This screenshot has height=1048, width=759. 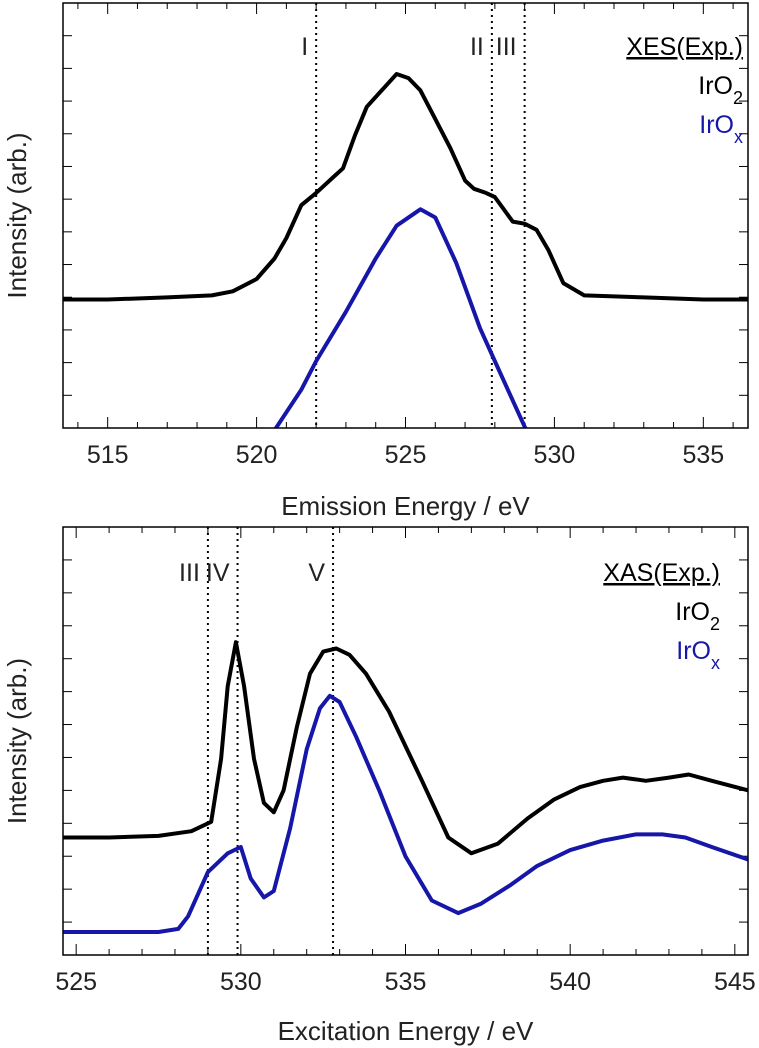 What do you see at coordinates (684, 47) in the screenshot?
I see `legend-title: XES(Exp.)` at bounding box center [684, 47].